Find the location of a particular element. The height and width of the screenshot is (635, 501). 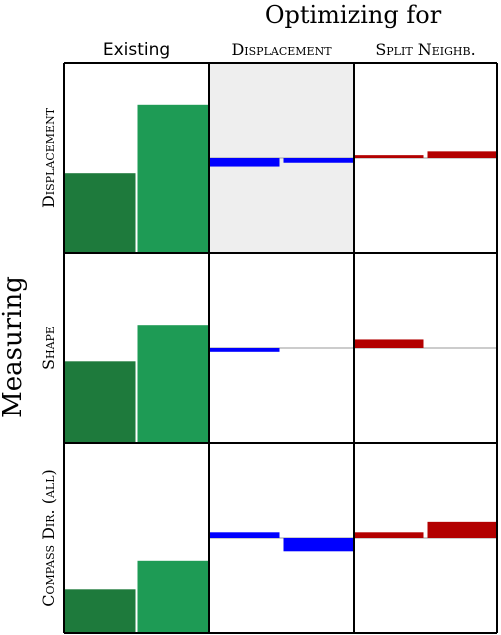

chart-title: Optimizing for is located at coordinates (353, 15).